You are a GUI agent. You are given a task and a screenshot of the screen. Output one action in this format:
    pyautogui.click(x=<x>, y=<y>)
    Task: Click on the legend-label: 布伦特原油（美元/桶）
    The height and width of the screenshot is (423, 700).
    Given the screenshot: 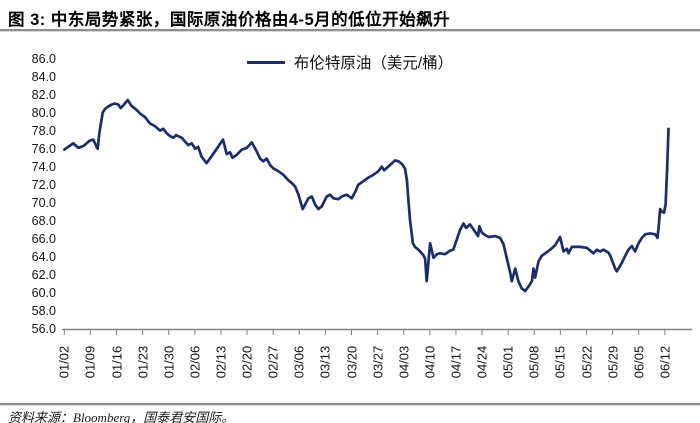 What is the action you would take?
    pyautogui.click(x=373, y=63)
    